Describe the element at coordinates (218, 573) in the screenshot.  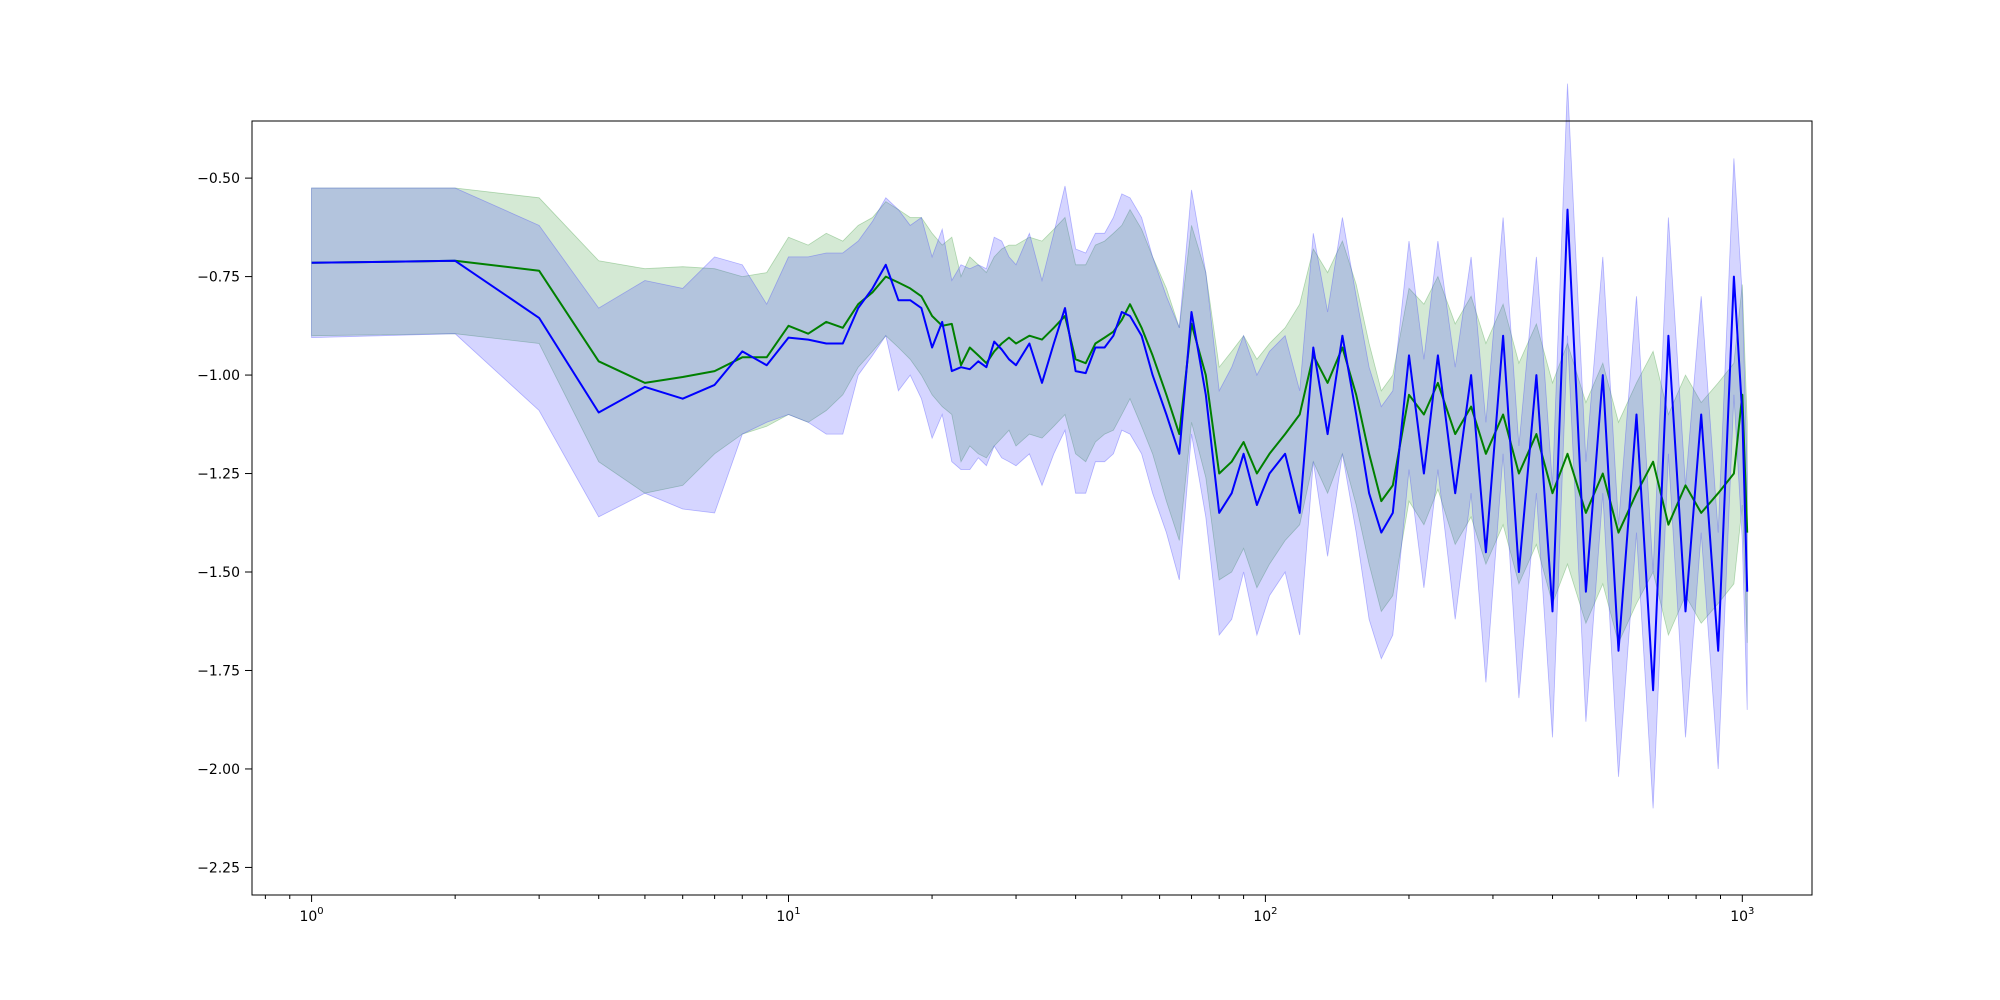
I see `y-tick-label: −1.50` at that location.